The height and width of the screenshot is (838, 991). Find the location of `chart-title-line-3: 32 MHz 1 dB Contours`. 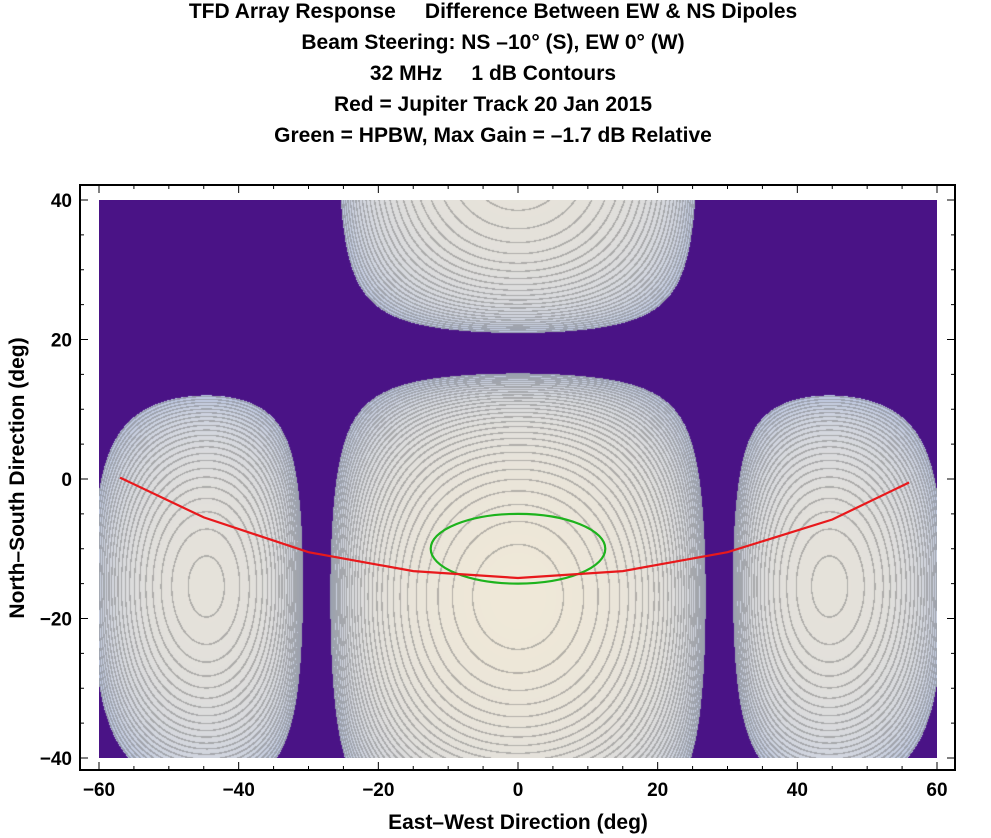

chart-title-line-3: 32 MHz 1 dB Contours is located at coordinates (493, 73).